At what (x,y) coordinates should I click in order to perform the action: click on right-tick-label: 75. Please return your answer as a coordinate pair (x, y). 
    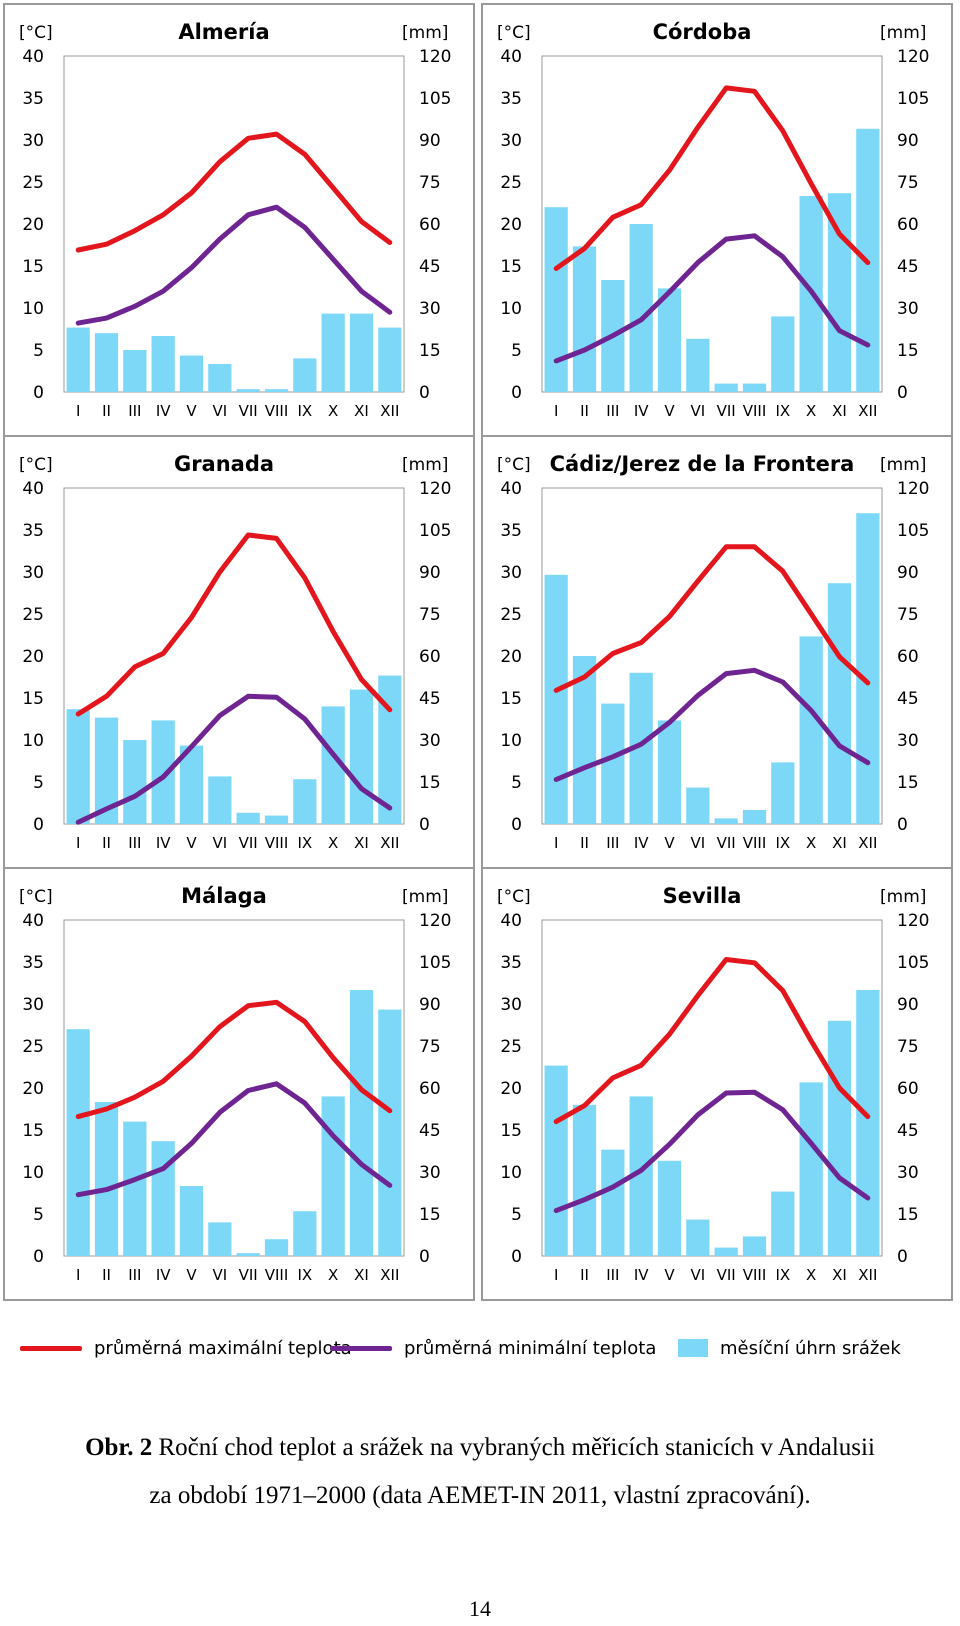
    Looking at the image, I should click on (430, 615).